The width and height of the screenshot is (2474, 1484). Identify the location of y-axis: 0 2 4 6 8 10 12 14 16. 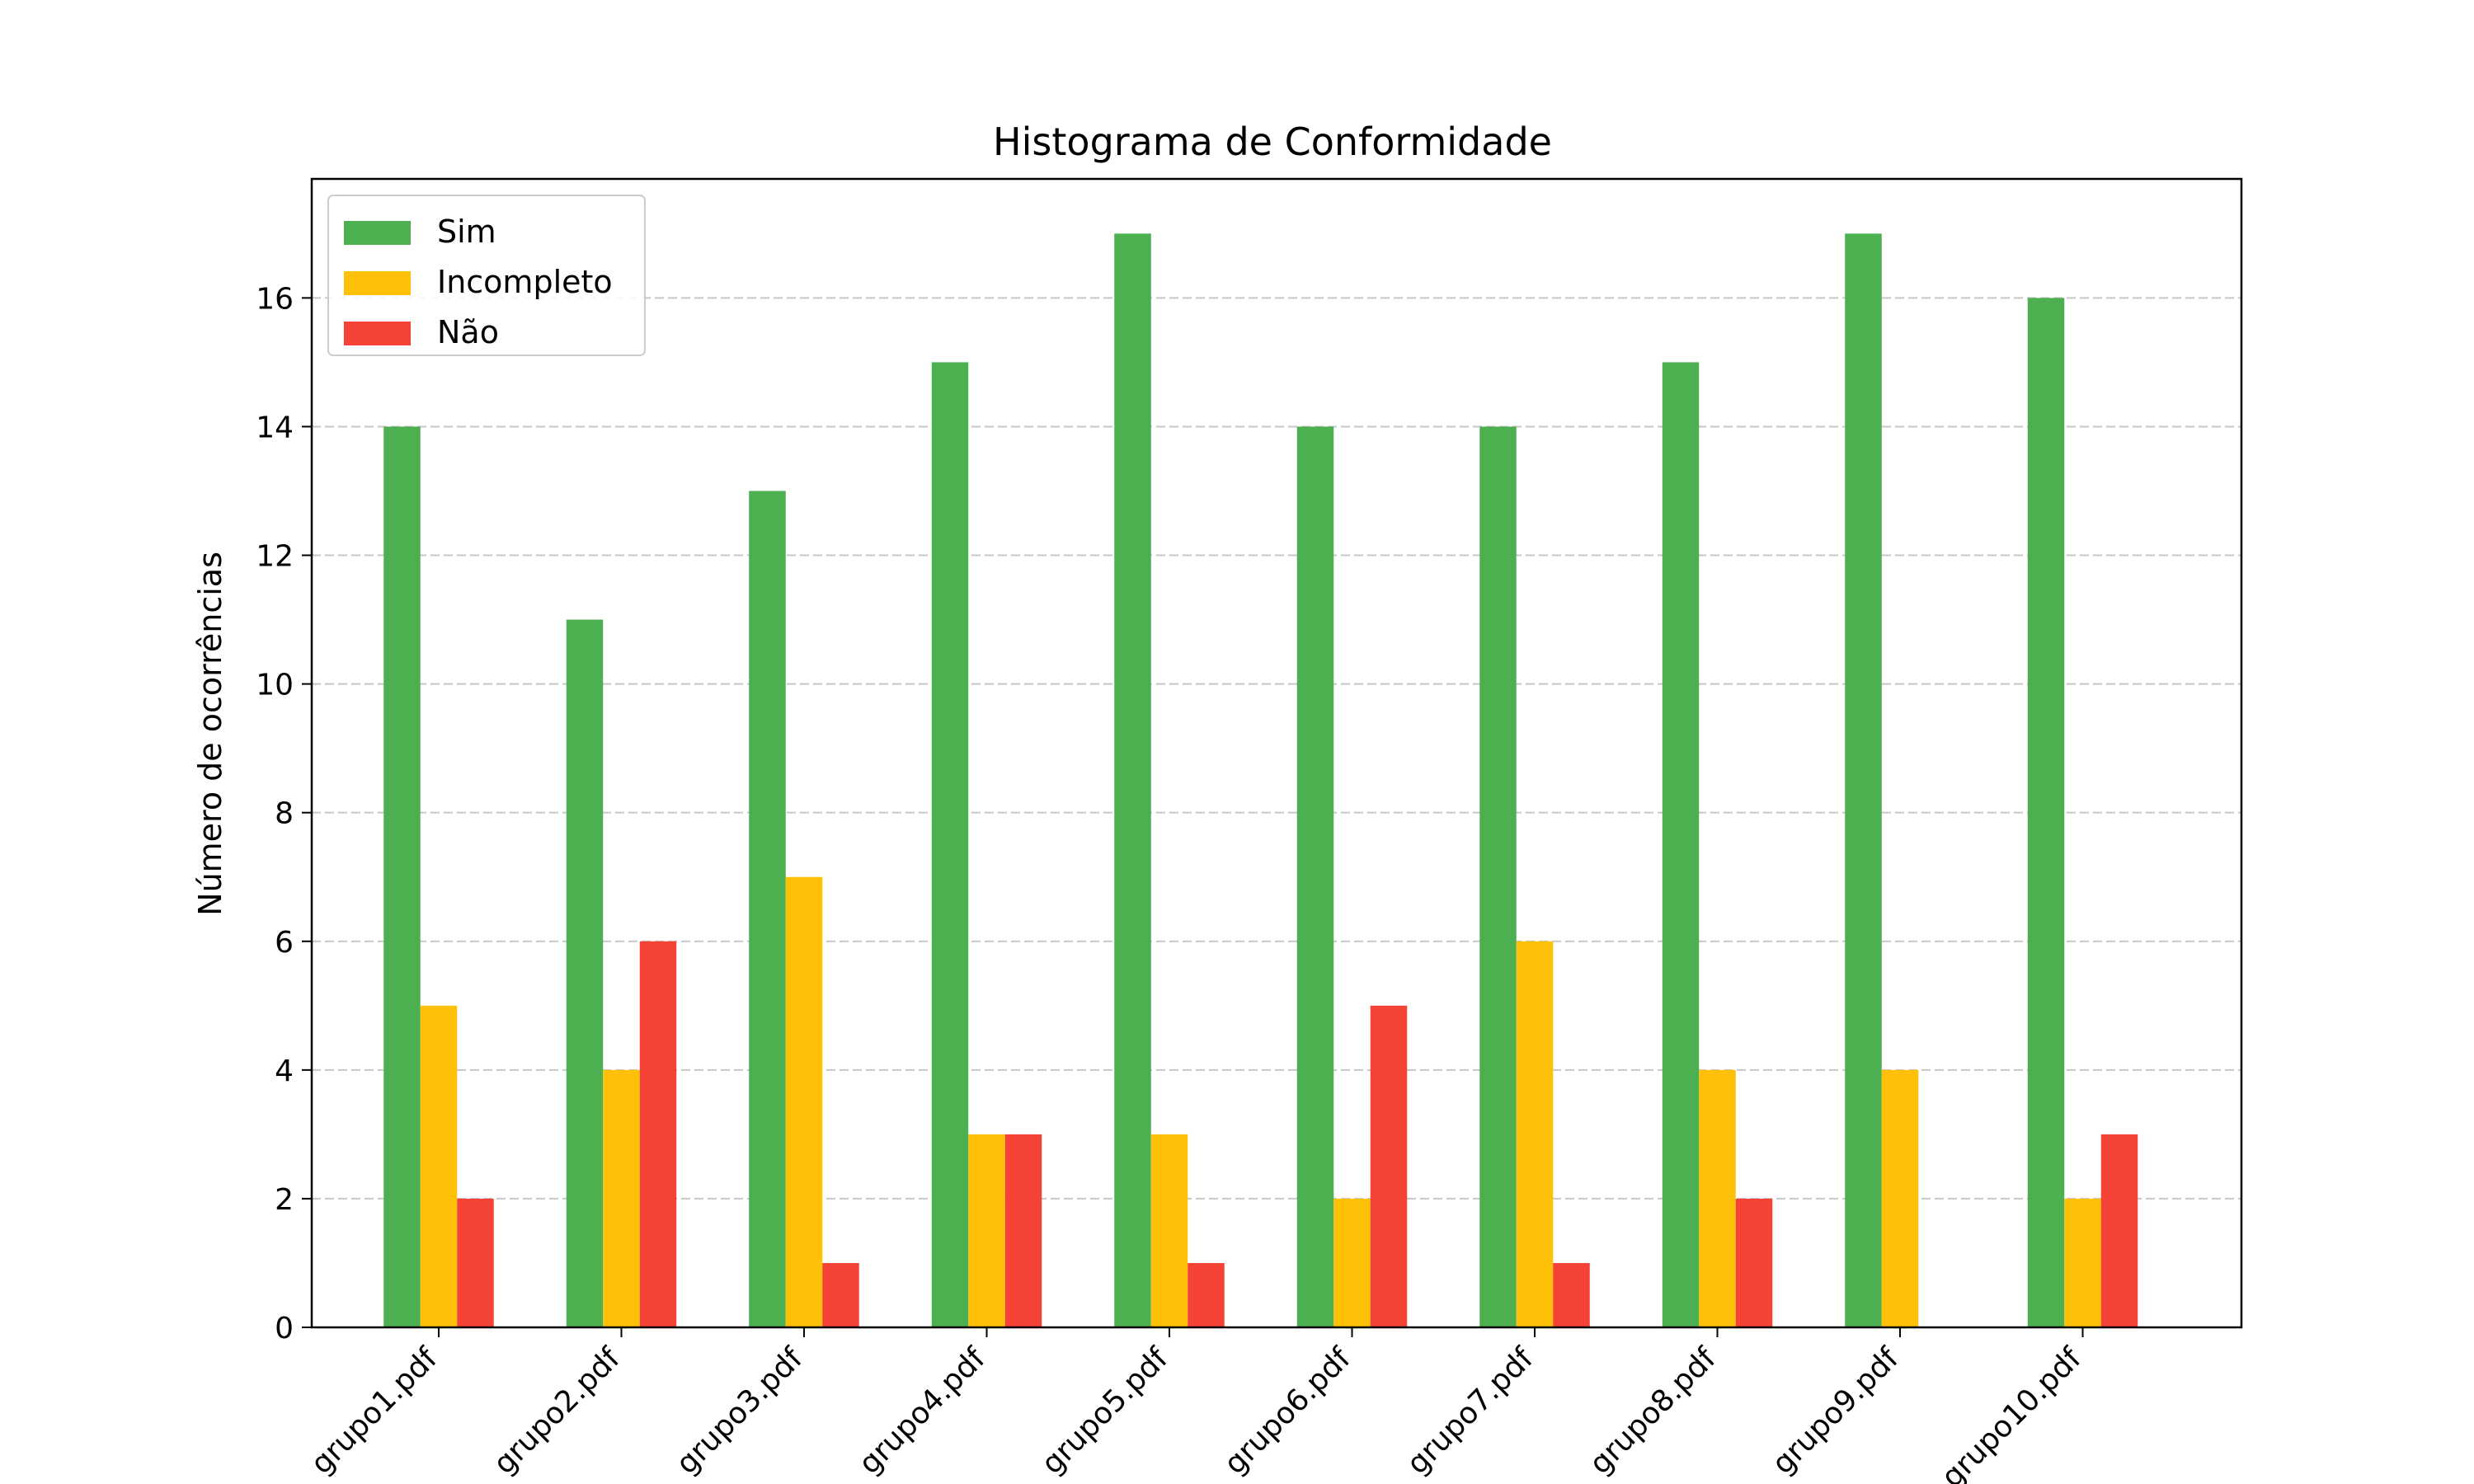
(284, 813).